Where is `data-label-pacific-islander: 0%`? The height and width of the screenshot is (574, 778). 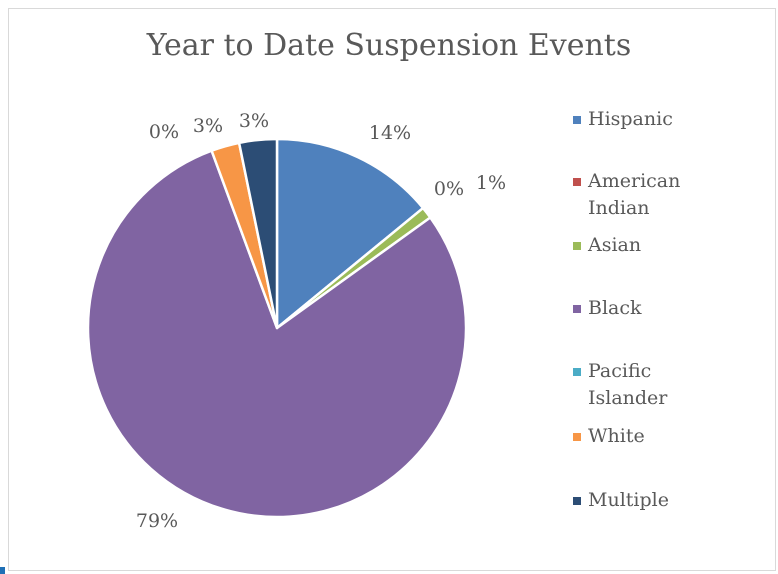 data-label-pacific-islander: 0% is located at coordinates (164, 132).